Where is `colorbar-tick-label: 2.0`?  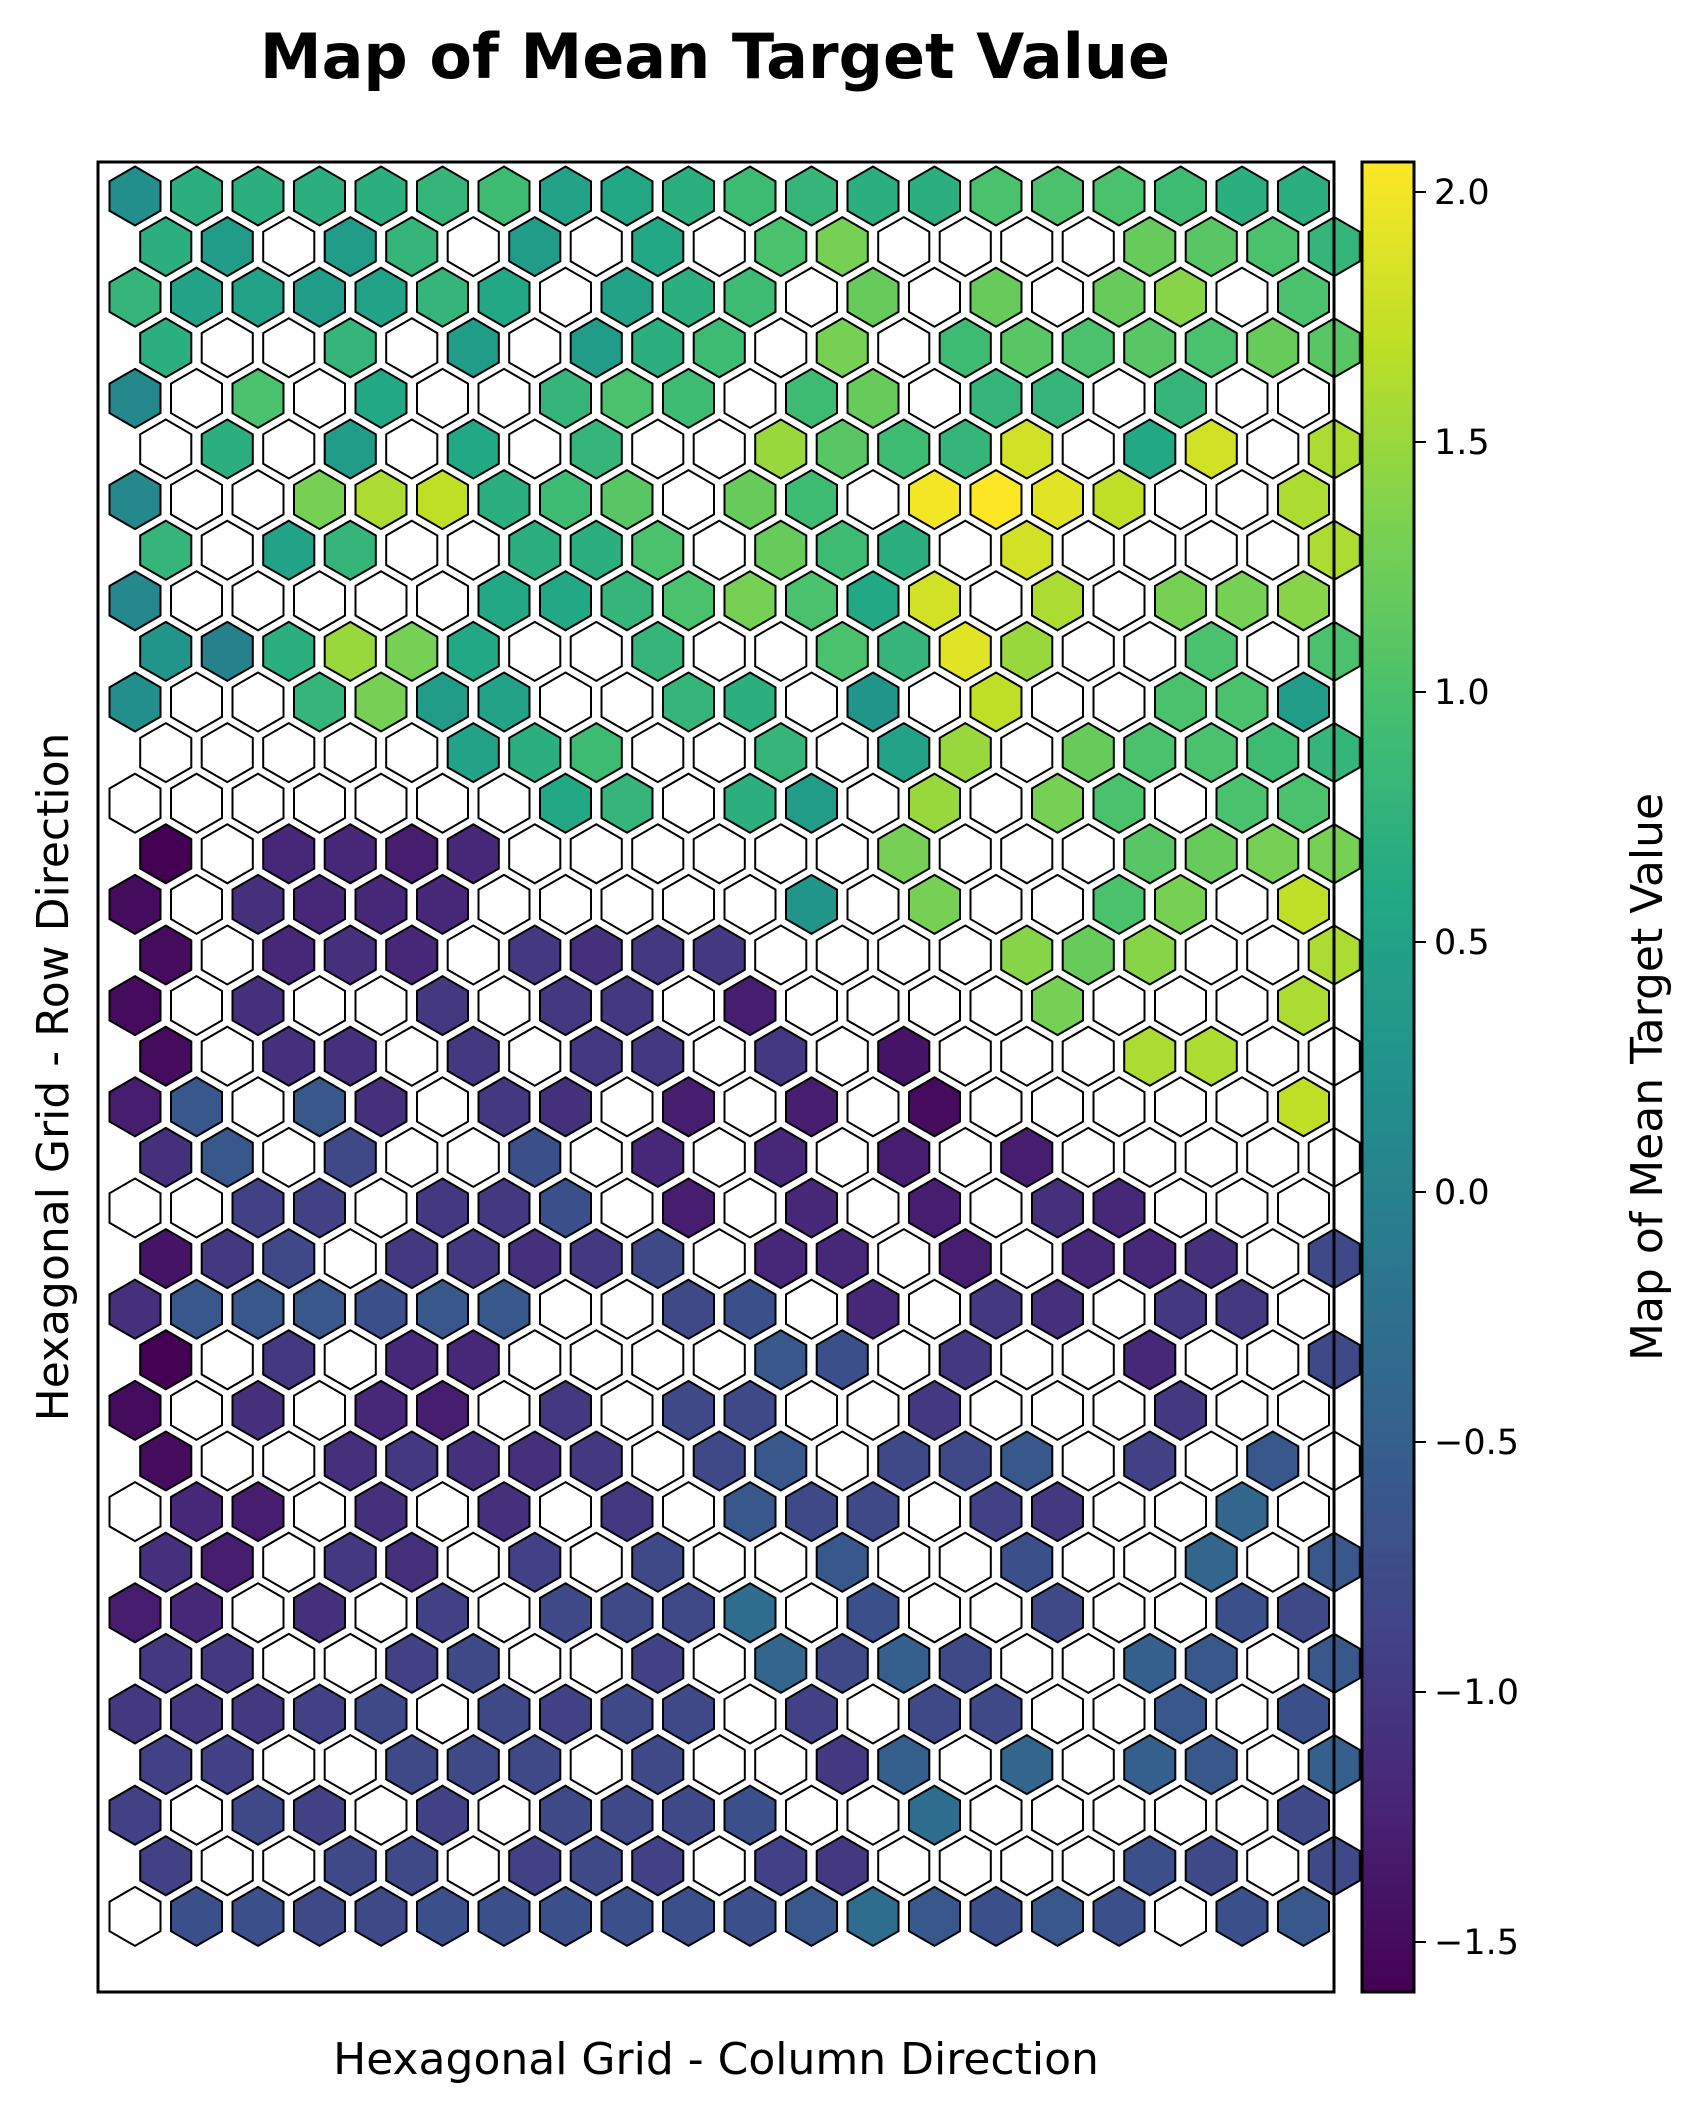
colorbar-tick-label: 2.0 is located at coordinates (1462, 193).